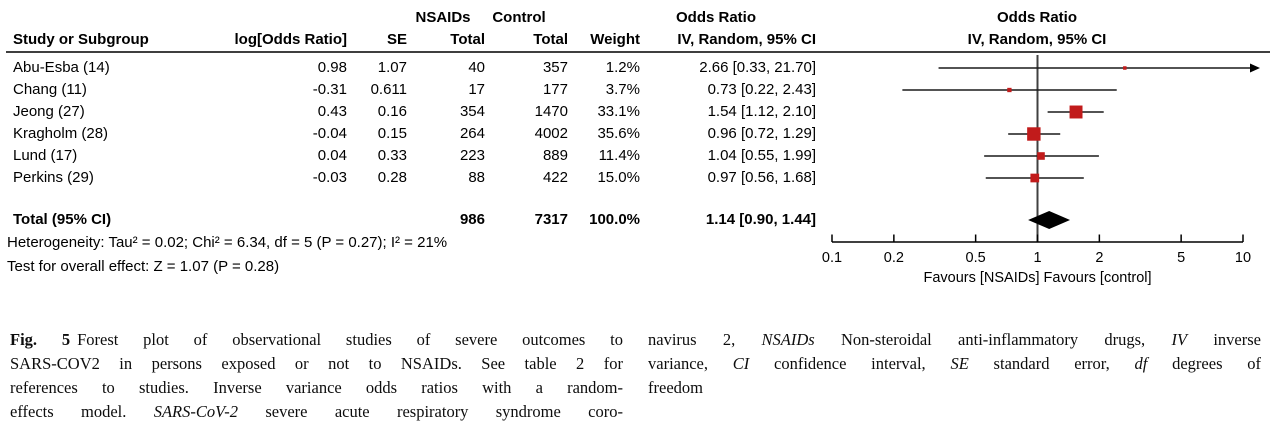 The height and width of the screenshot is (435, 1280). What do you see at coordinates (1181, 258) in the screenshot?
I see `tick-label: 5` at bounding box center [1181, 258].